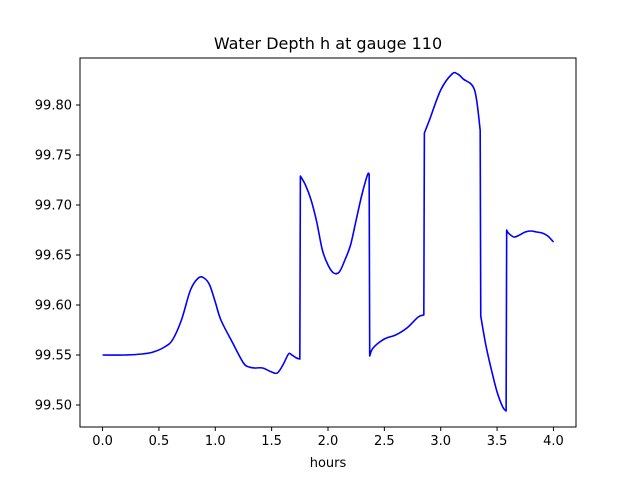 This screenshot has width=640, height=480. What do you see at coordinates (159, 441) in the screenshot?
I see `x-tick-label: 0.5` at bounding box center [159, 441].